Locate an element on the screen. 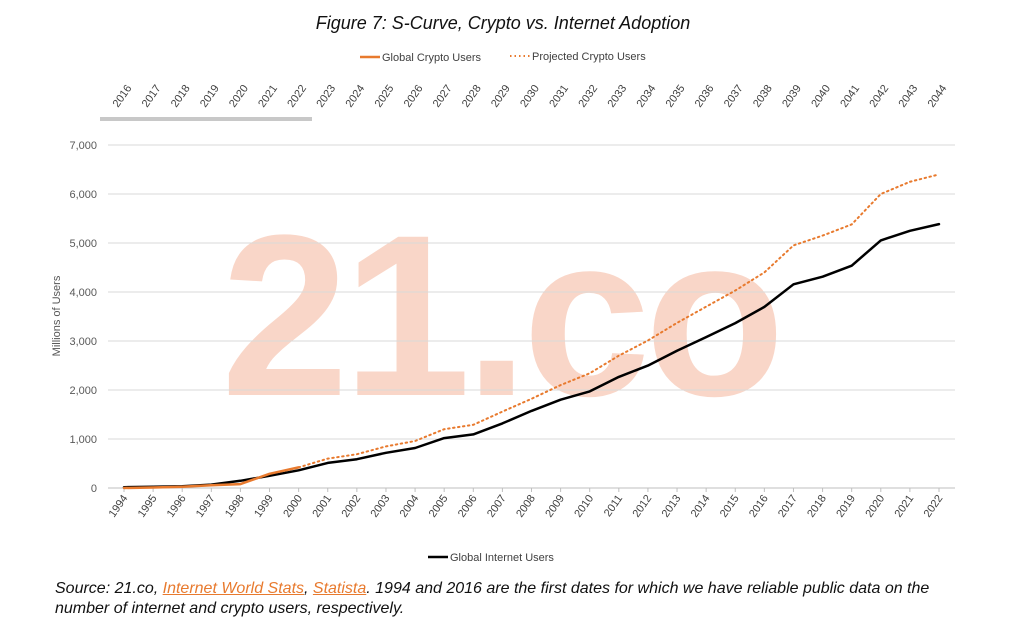 The image size is (1018, 644). top-tick-label: 2044 is located at coordinates (938, 96).